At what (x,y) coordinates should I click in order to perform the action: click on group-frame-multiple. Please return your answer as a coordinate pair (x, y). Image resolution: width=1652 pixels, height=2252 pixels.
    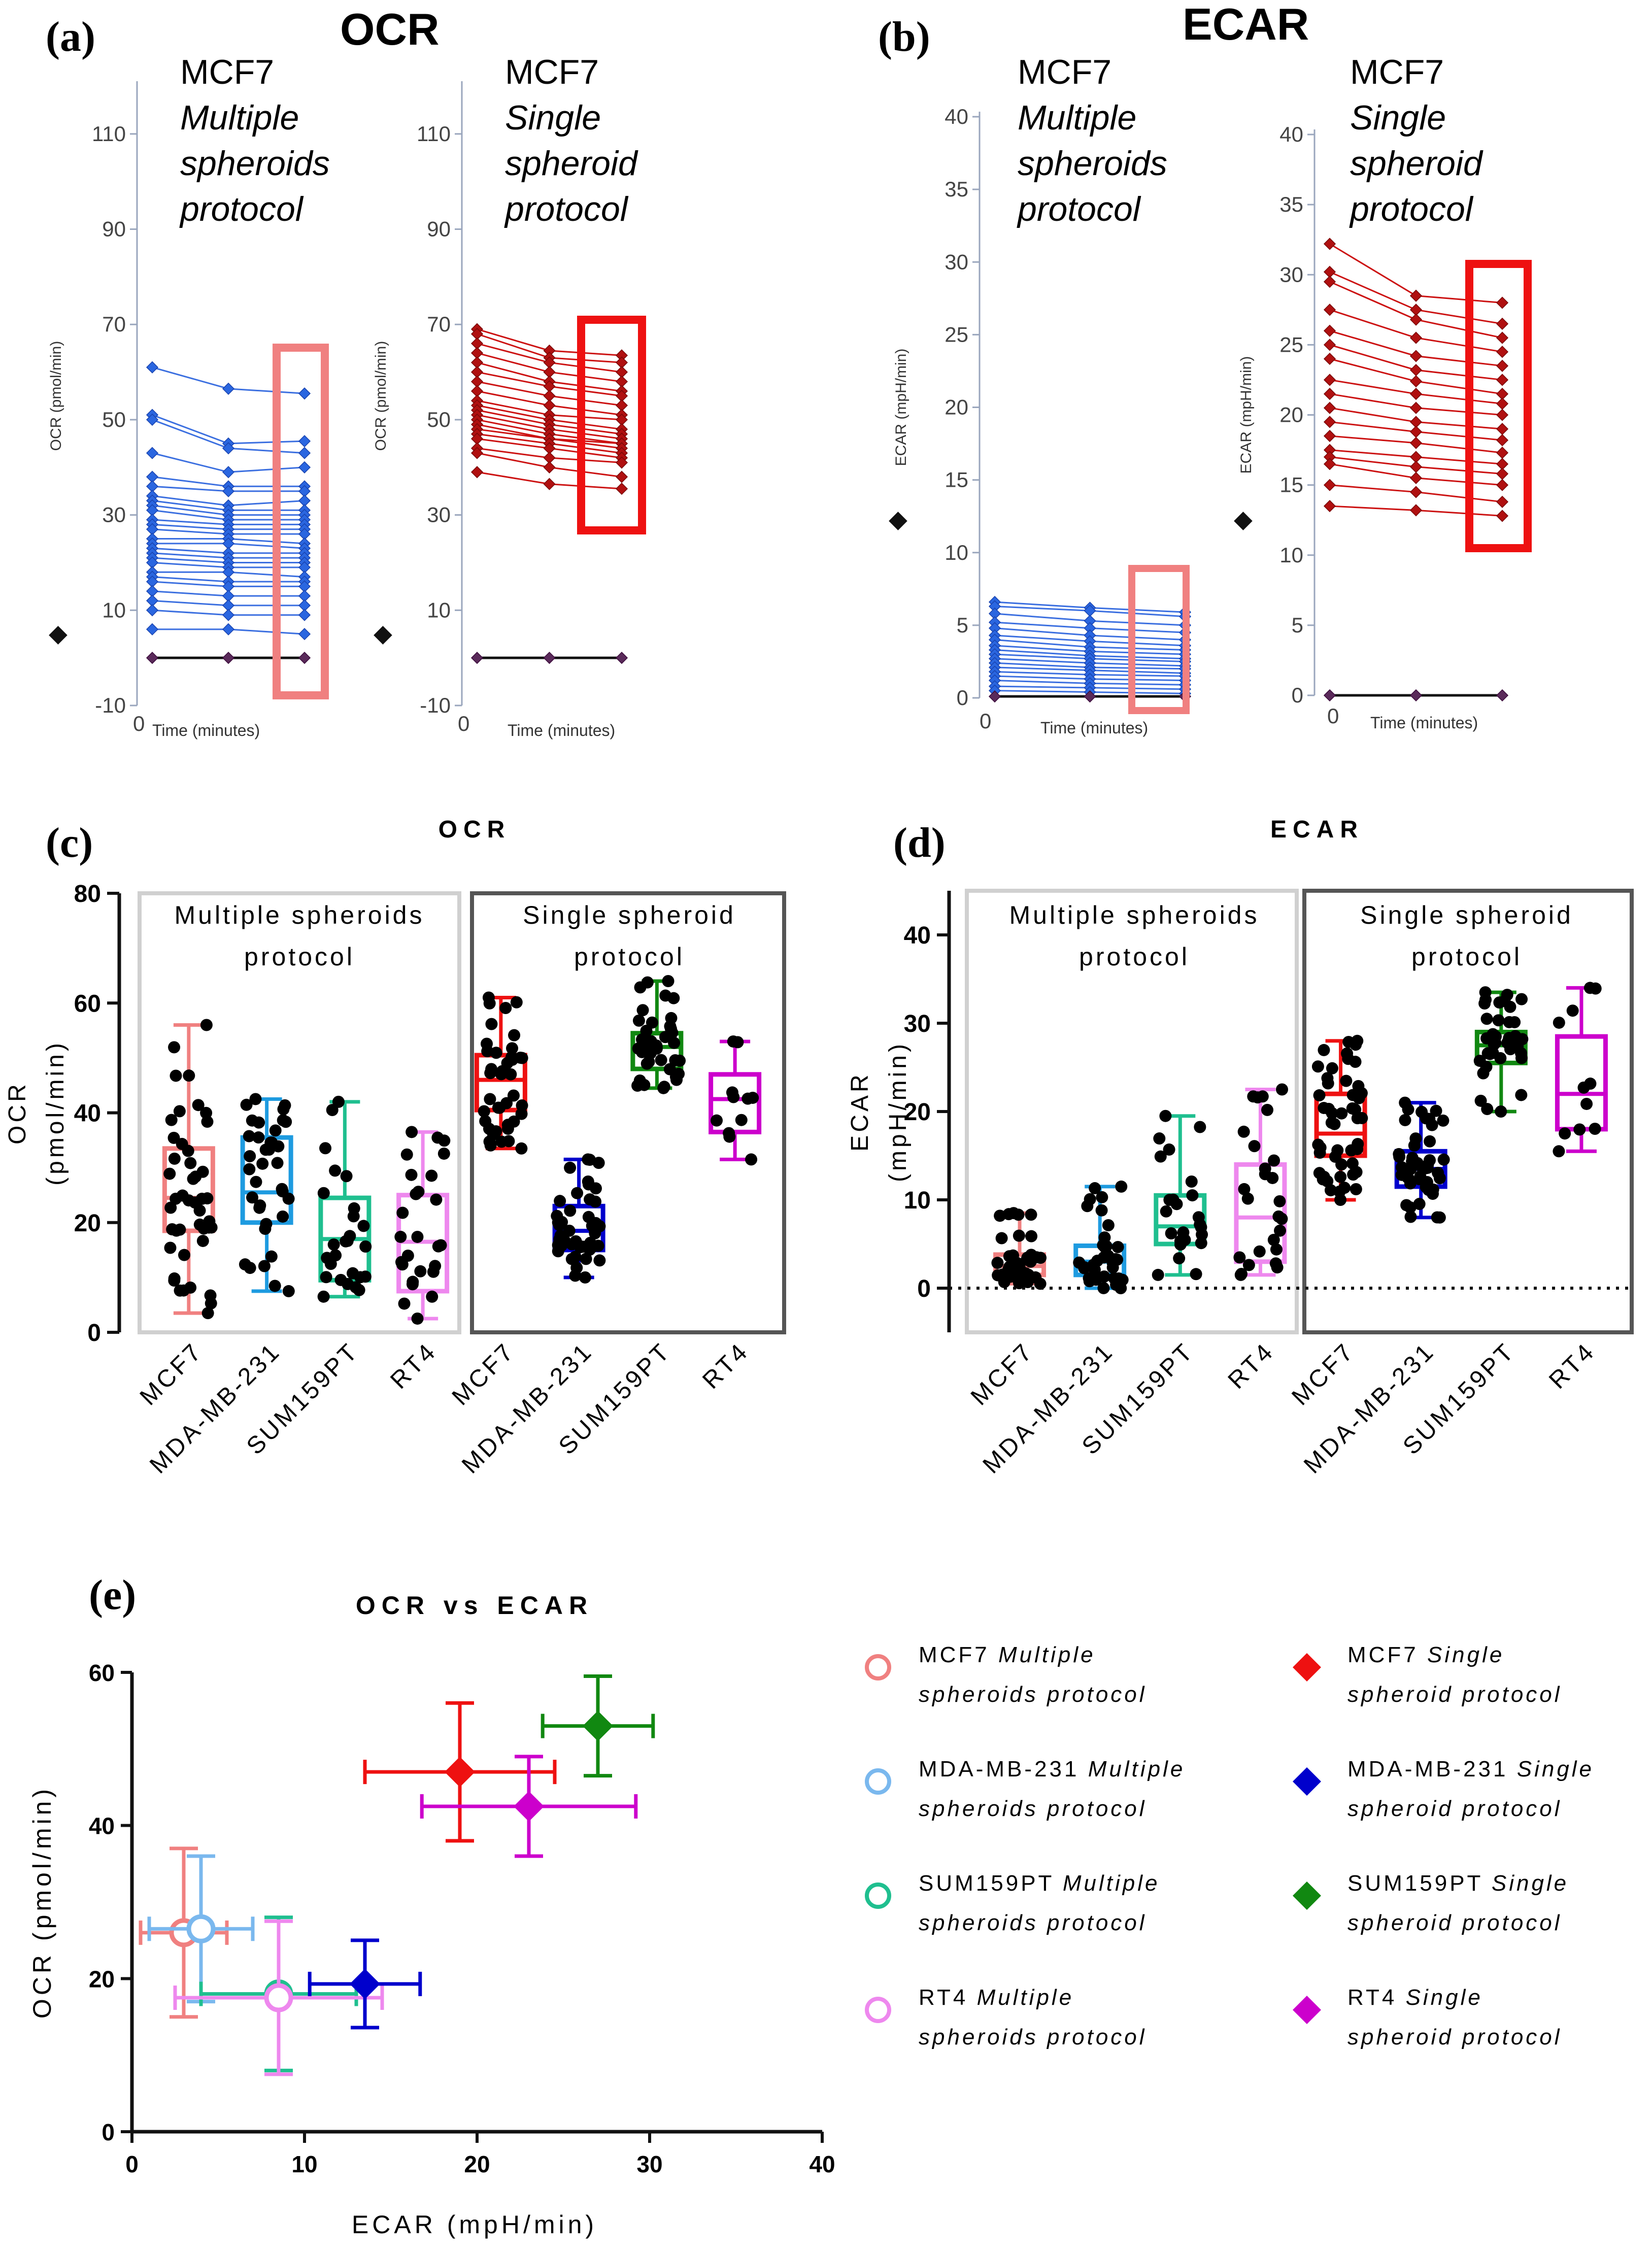
    Looking at the image, I should click on (1132, 1111).